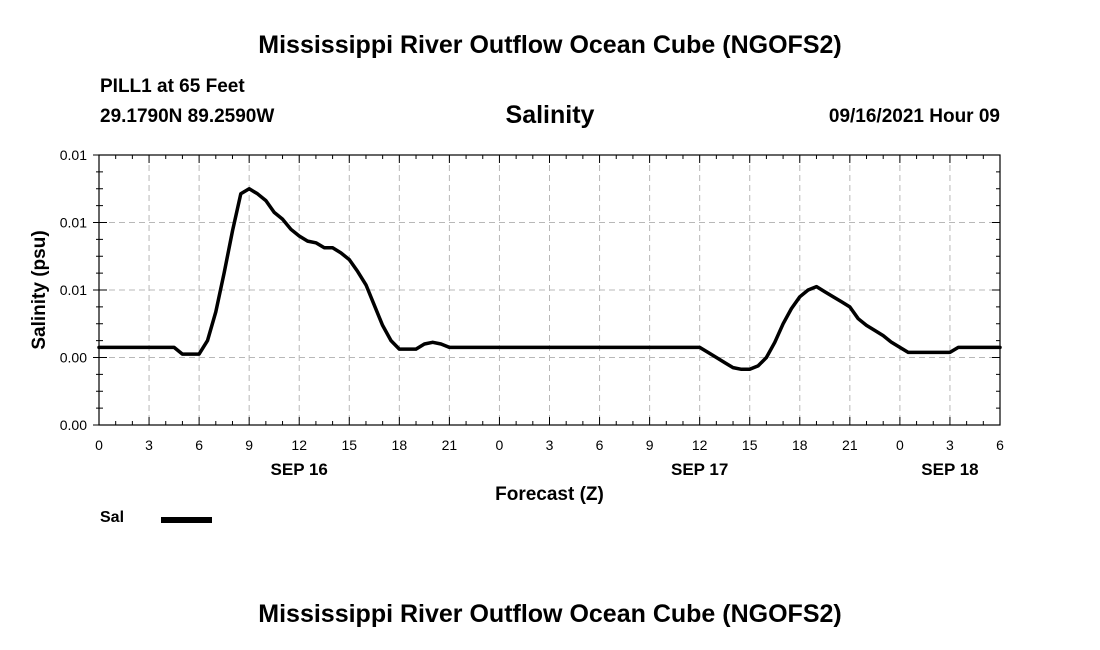 The image size is (1100, 650). Describe the element at coordinates (187, 116) in the screenshot. I see `coordinates-label: 29.1790N 89.2590W` at that location.